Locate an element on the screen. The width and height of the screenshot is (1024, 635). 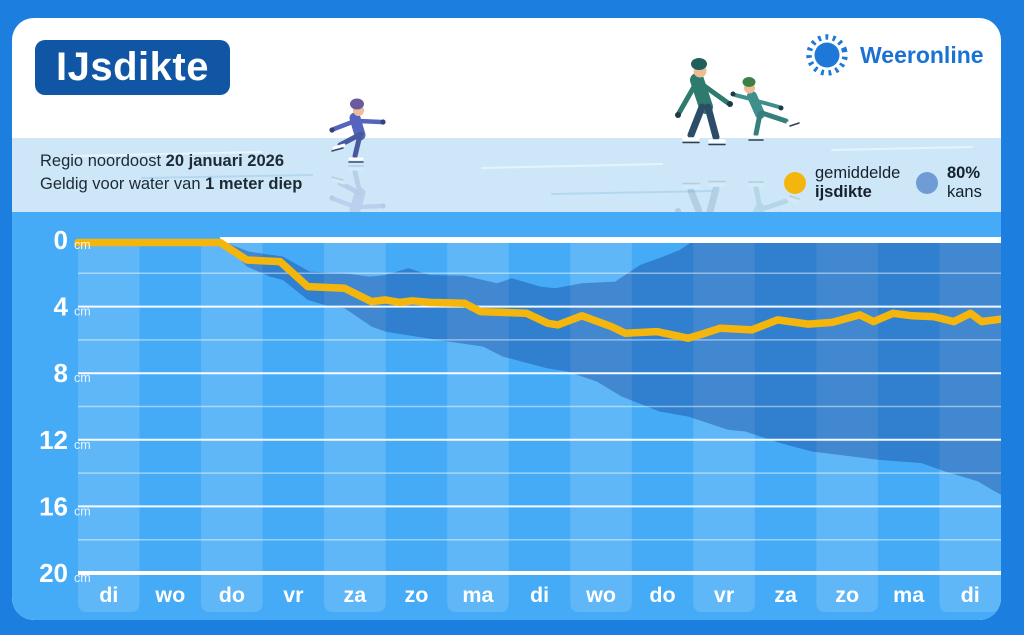
y-tick-label: 20 is located at coordinates (53, 573).